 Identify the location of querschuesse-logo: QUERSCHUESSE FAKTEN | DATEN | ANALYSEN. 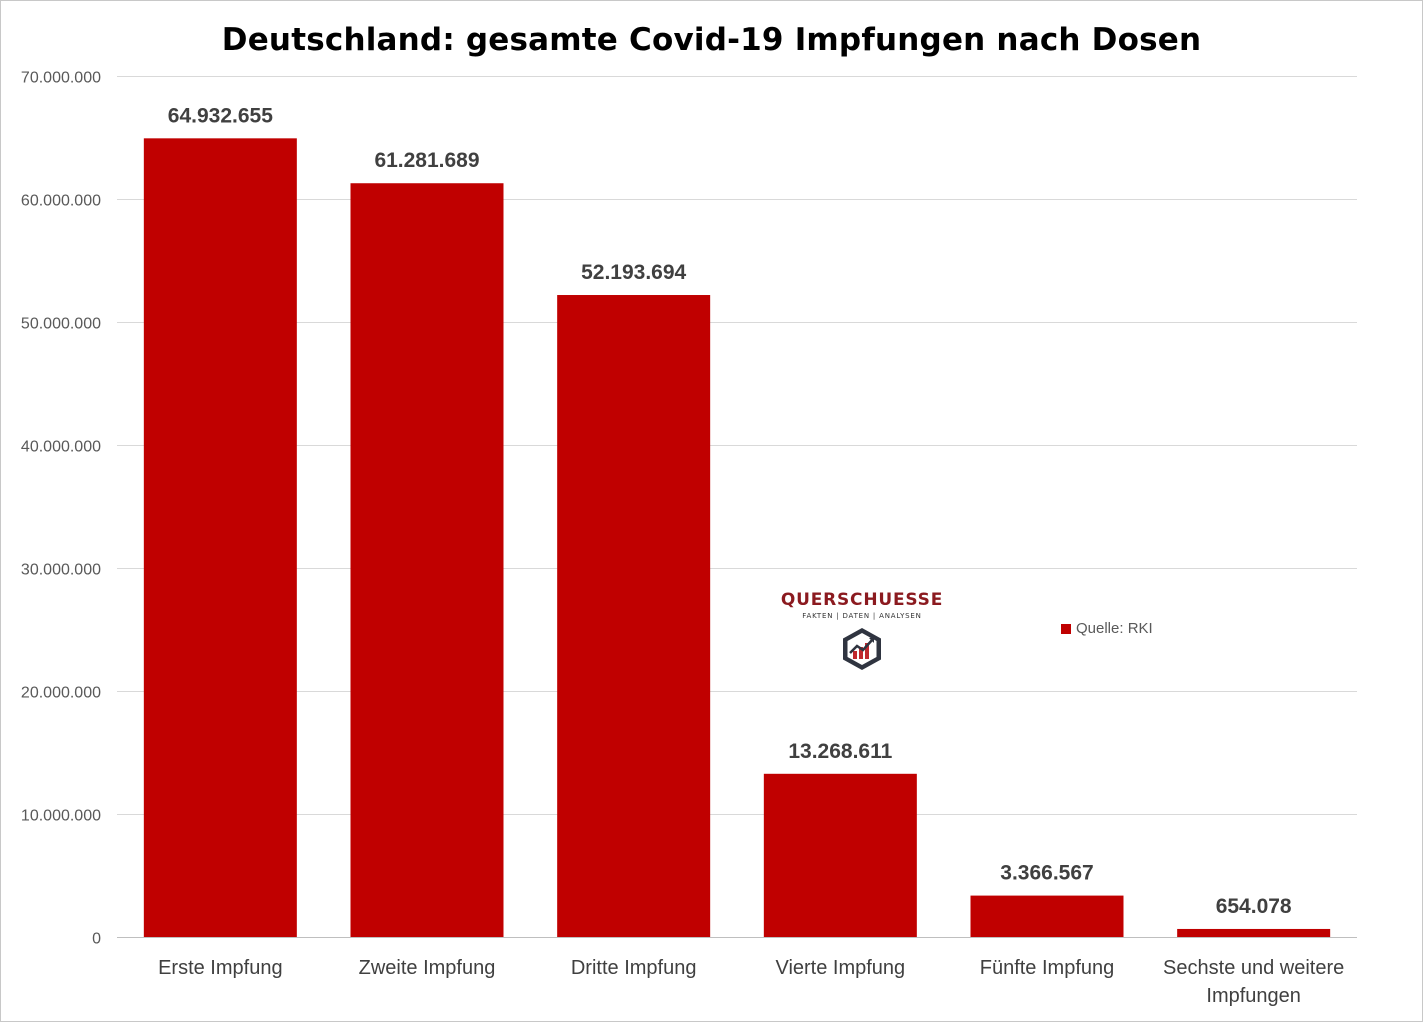
(862, 631).